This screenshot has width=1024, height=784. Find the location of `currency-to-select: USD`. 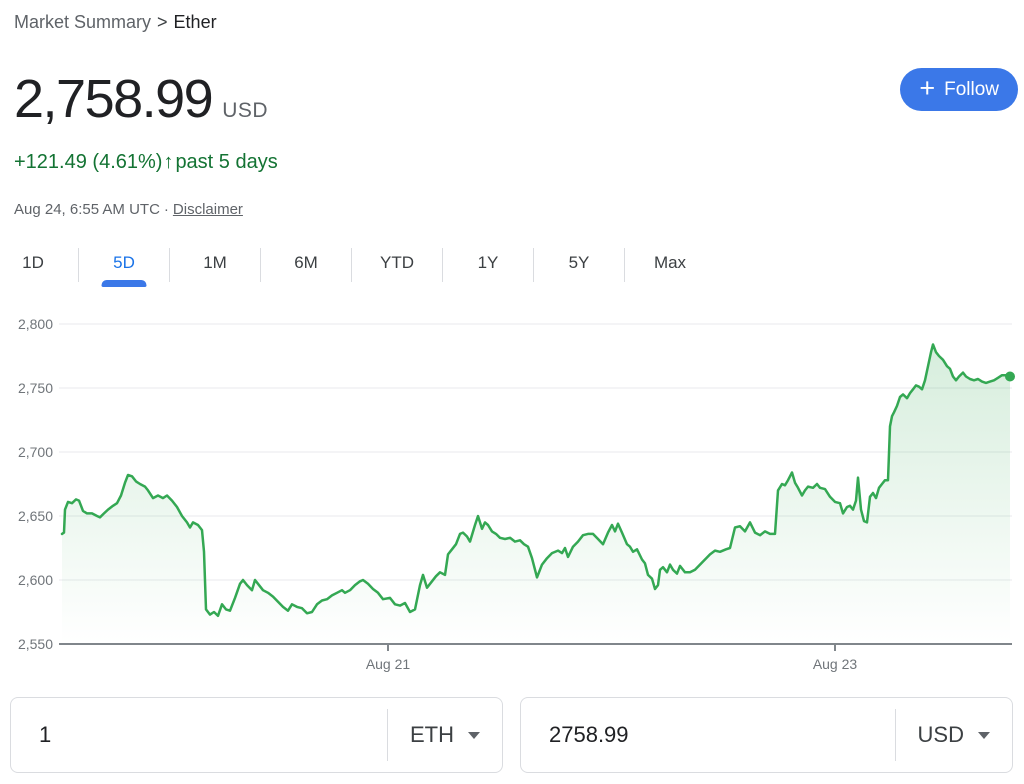

currency-to-select: USD is located at coordinates (954, 735).